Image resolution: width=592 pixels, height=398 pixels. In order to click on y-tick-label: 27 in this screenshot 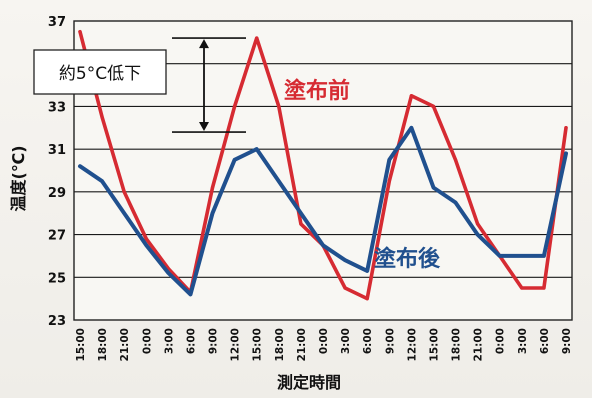, I will do `click(57, 236)`.